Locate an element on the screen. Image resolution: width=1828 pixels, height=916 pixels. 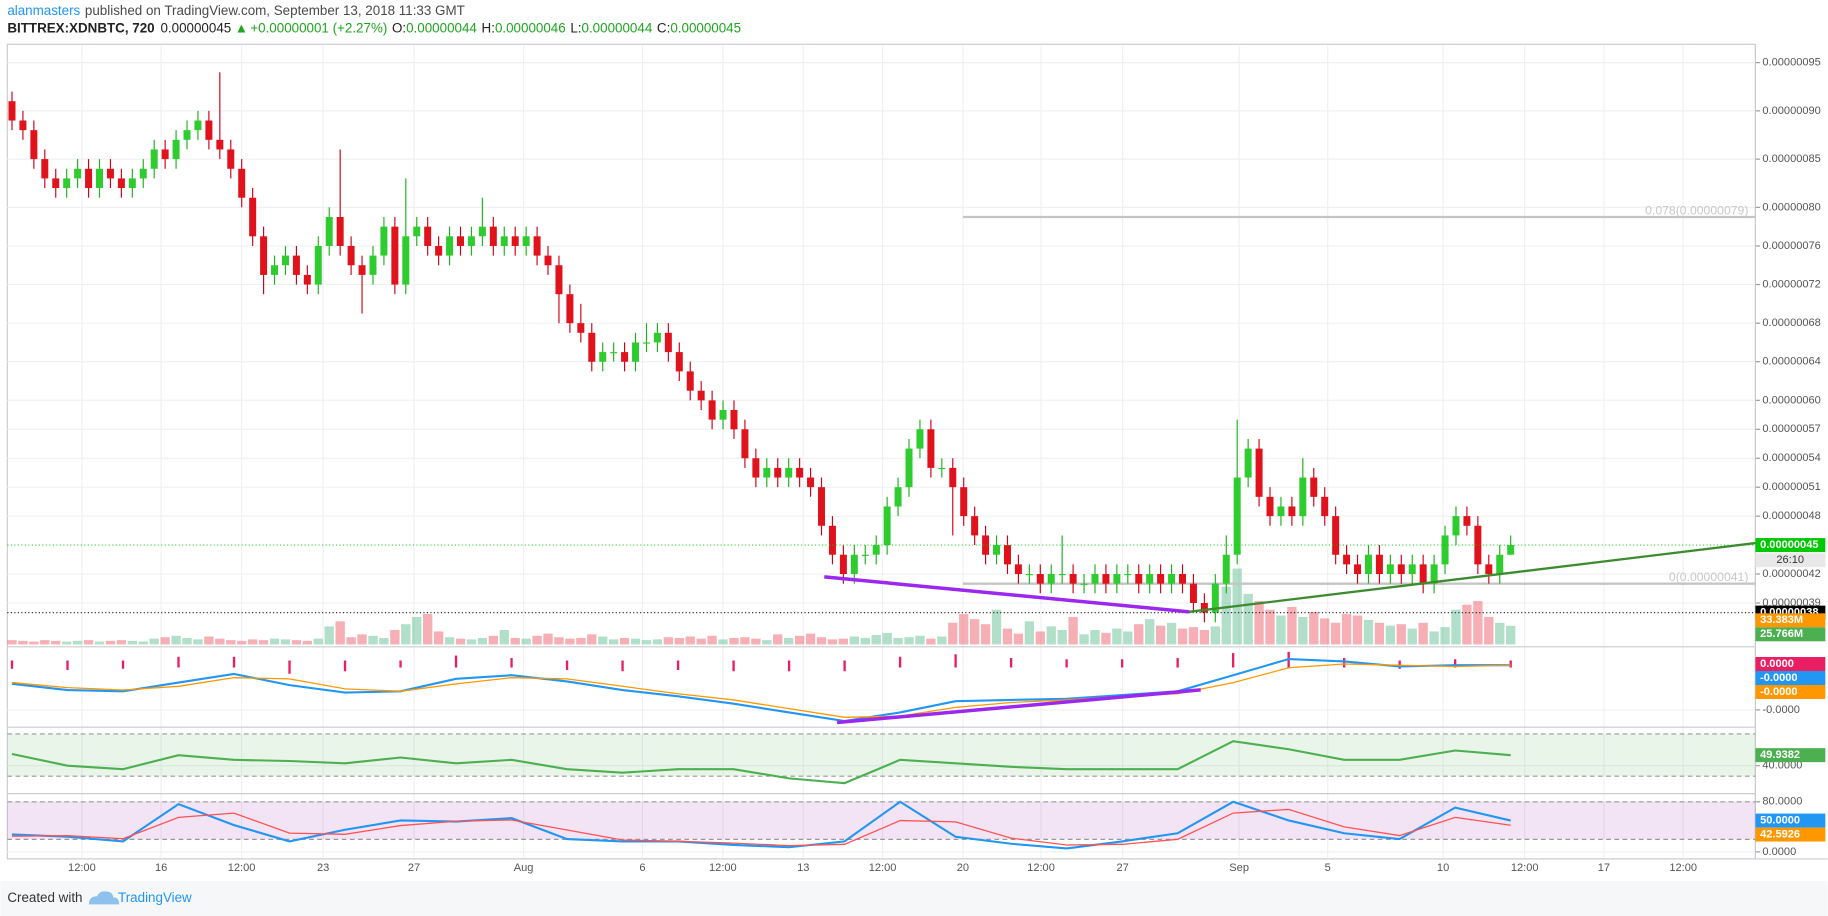
footer-brand: TradingView is located at coordinates (155, 897).